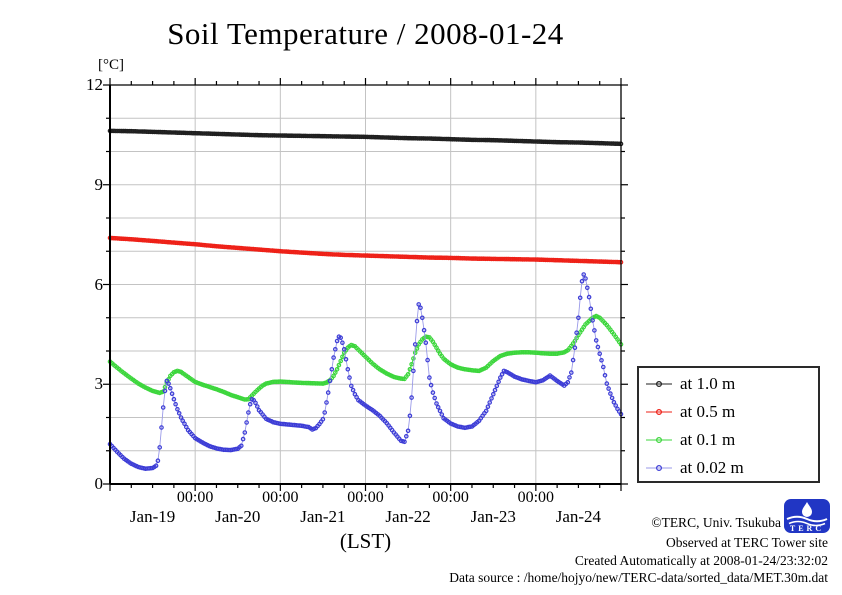  Describe the element at coordinates (323, 516) in the screenshot. I see `x-day-label: Jan-21` at that location.